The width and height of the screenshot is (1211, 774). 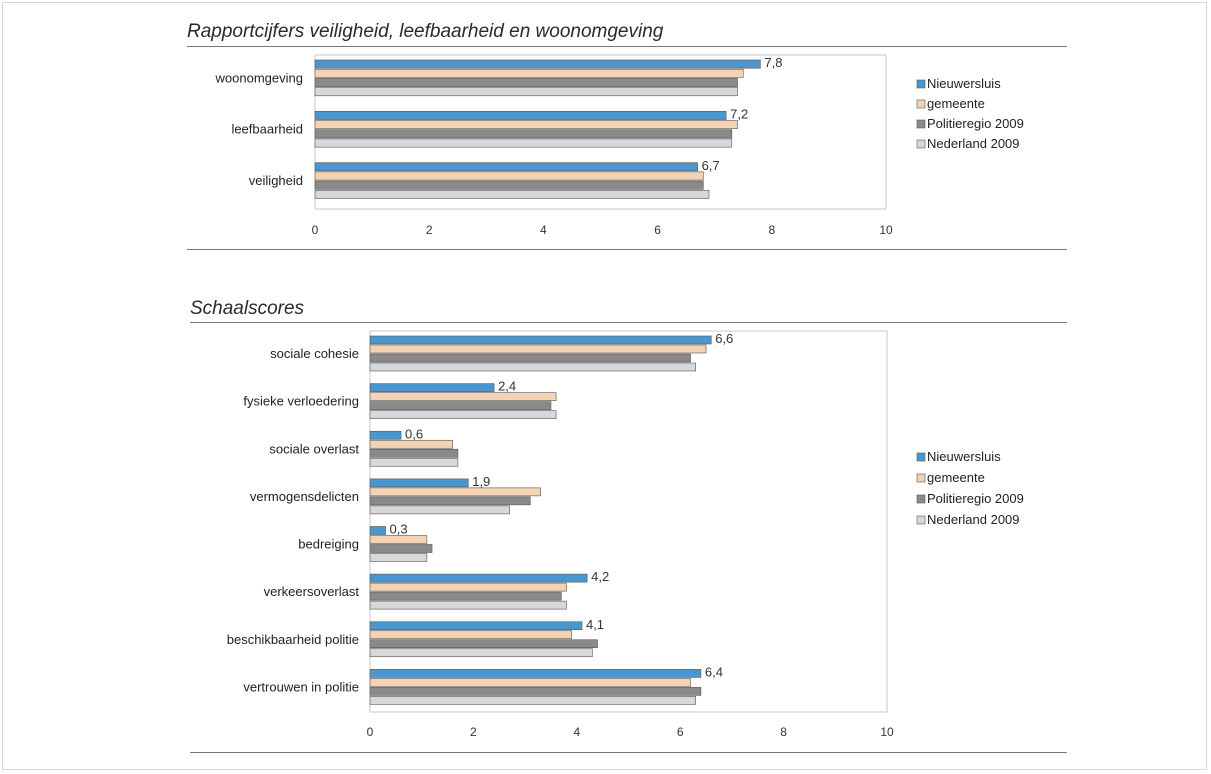 I want to click on bar-politieregio-2009-sociale-overlast, so click(x=414, y=453).